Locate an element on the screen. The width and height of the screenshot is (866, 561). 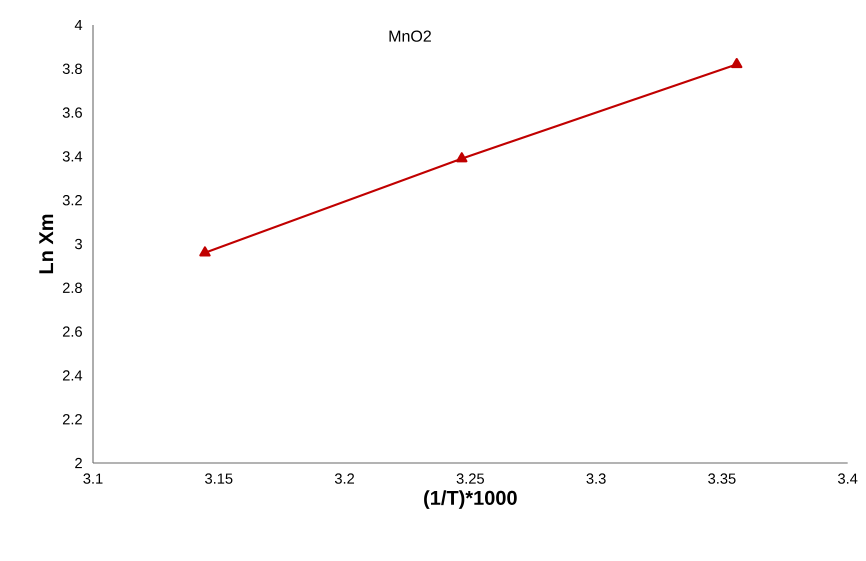
y-tick-label: 4 is located at coordinates (78, 25).